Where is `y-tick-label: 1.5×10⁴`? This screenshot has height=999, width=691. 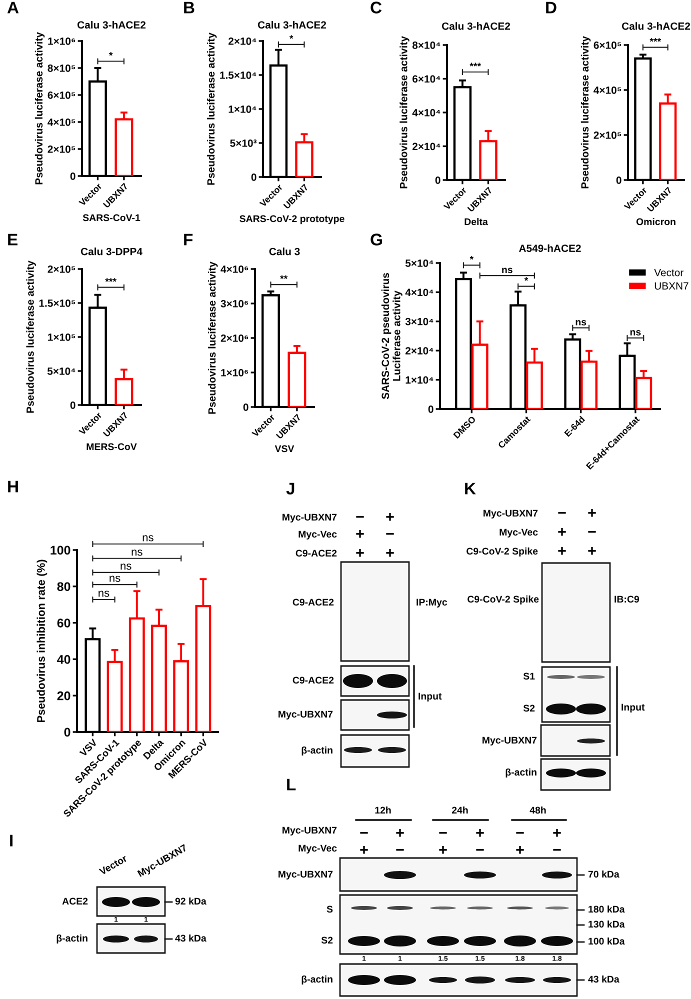 y-tick-label: 1.5×10⁴ is located at coordinates (238, 75).